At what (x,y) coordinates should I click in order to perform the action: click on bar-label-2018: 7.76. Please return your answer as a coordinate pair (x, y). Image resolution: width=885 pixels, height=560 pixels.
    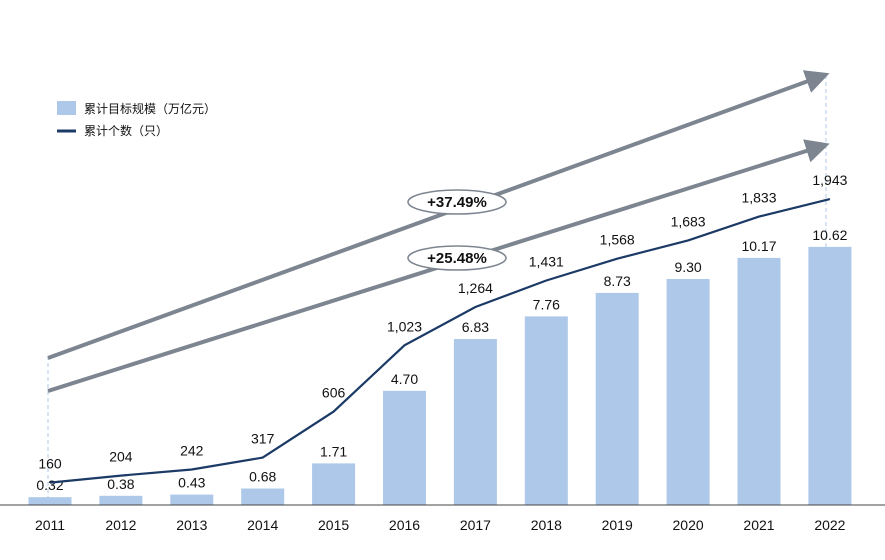
    Looking at the image, I should click on (546, 304).